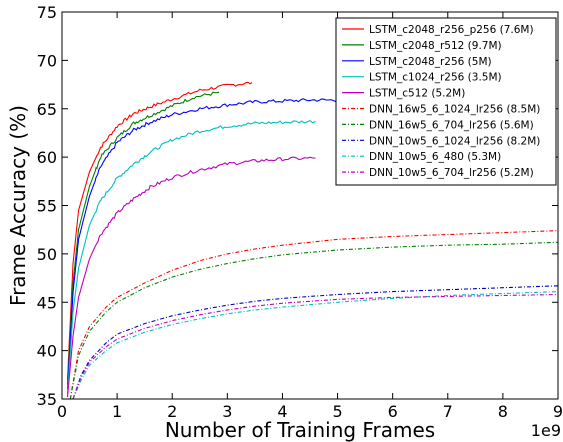 This screenshot has width=563, height=442. Describe the element at coordinates (227, 411) in the screenshot. I see `x-tick-label: 3` at that location.